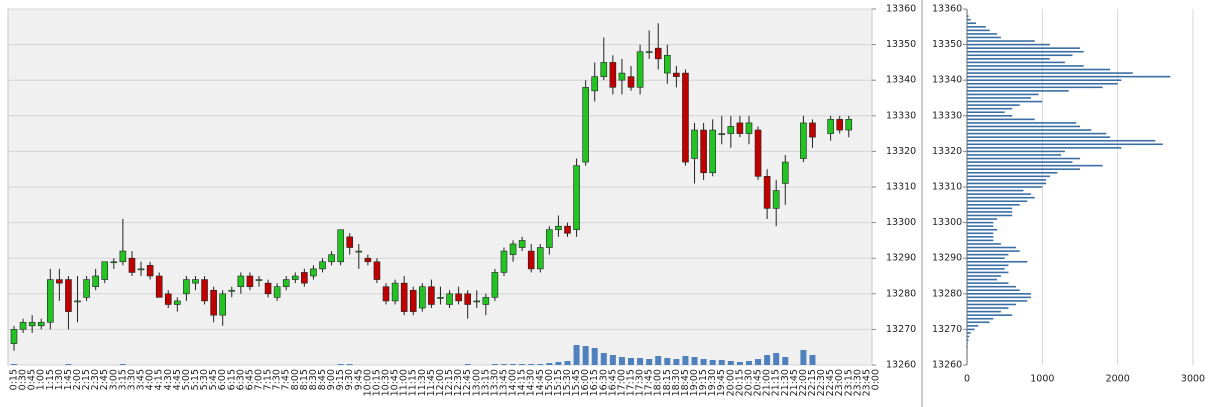  What do you see at coordinates (186, 379) in the screenshot?
I see `x-tick-label: 5:00` at bounding box center [186, 379].